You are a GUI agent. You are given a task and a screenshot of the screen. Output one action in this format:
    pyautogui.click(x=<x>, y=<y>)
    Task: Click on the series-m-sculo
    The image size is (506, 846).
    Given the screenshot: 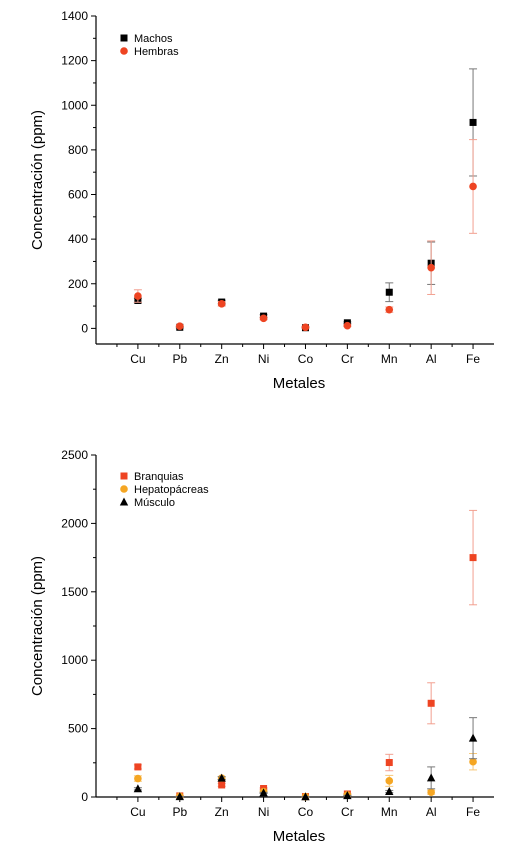 What is the action you would take?
    pyautogui.click(x=305, y=759)
    